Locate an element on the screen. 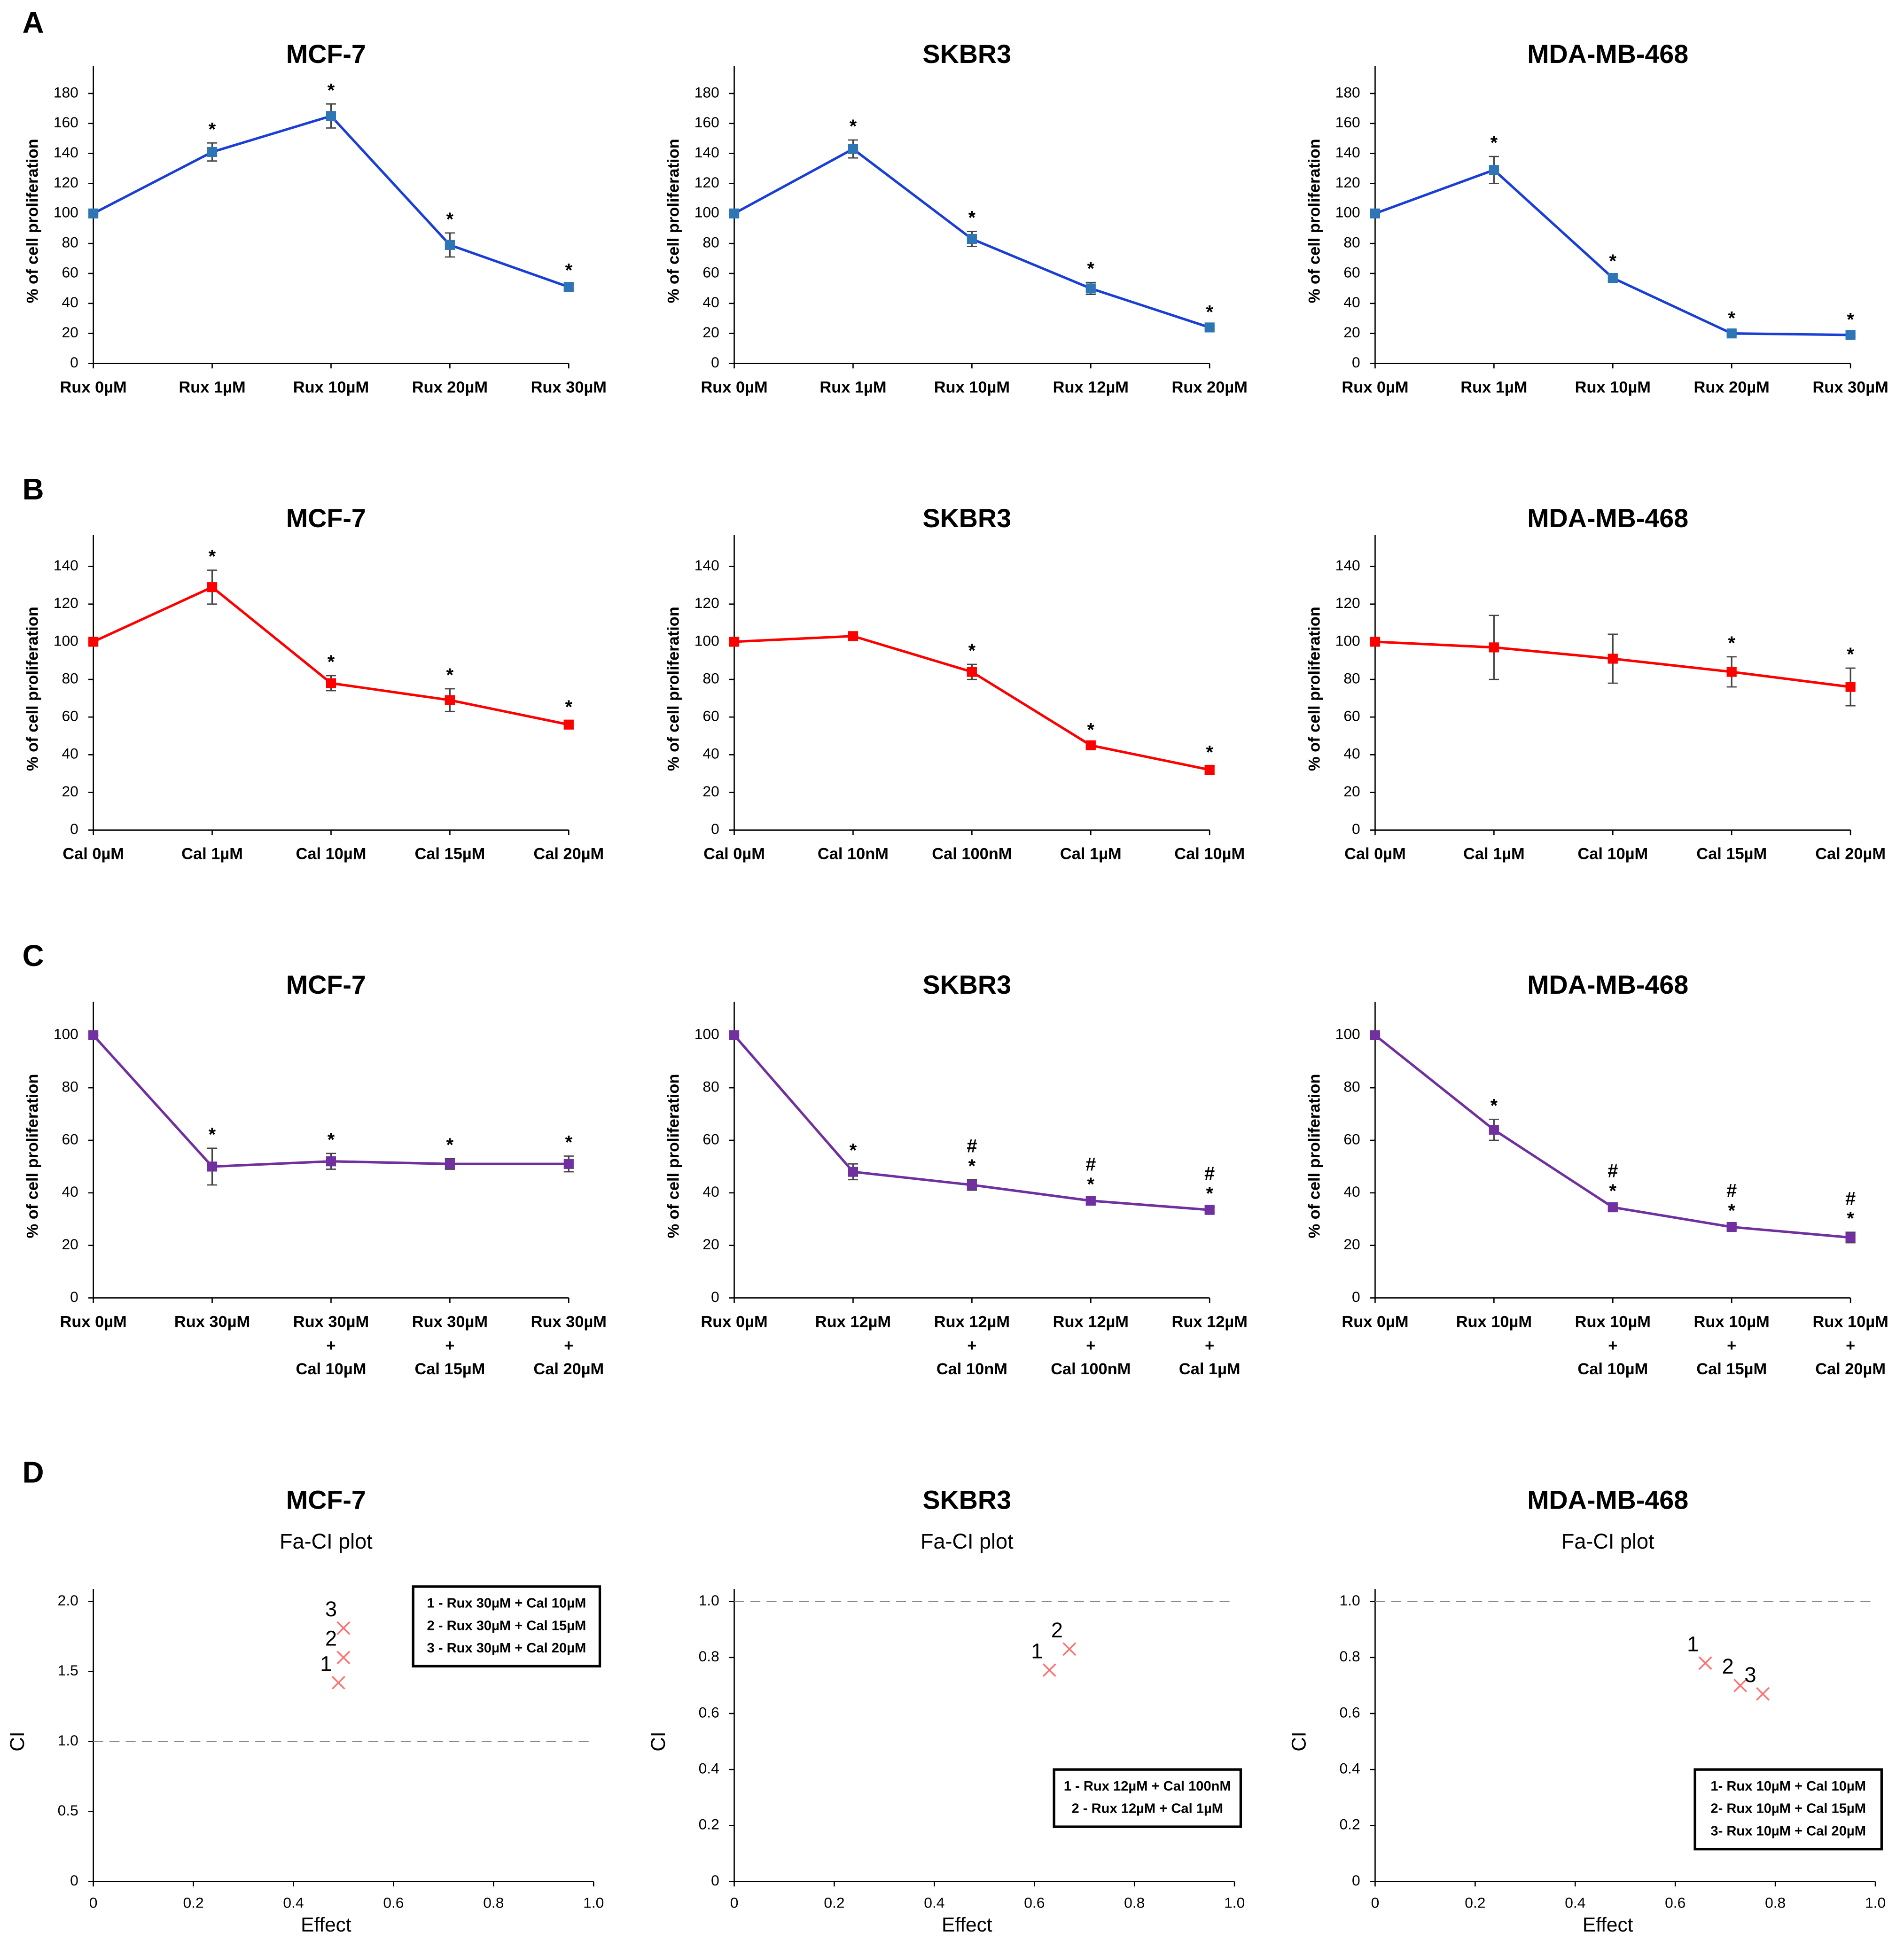  x-tick-label: 0.2 is located at coordinates (1475, 1902).